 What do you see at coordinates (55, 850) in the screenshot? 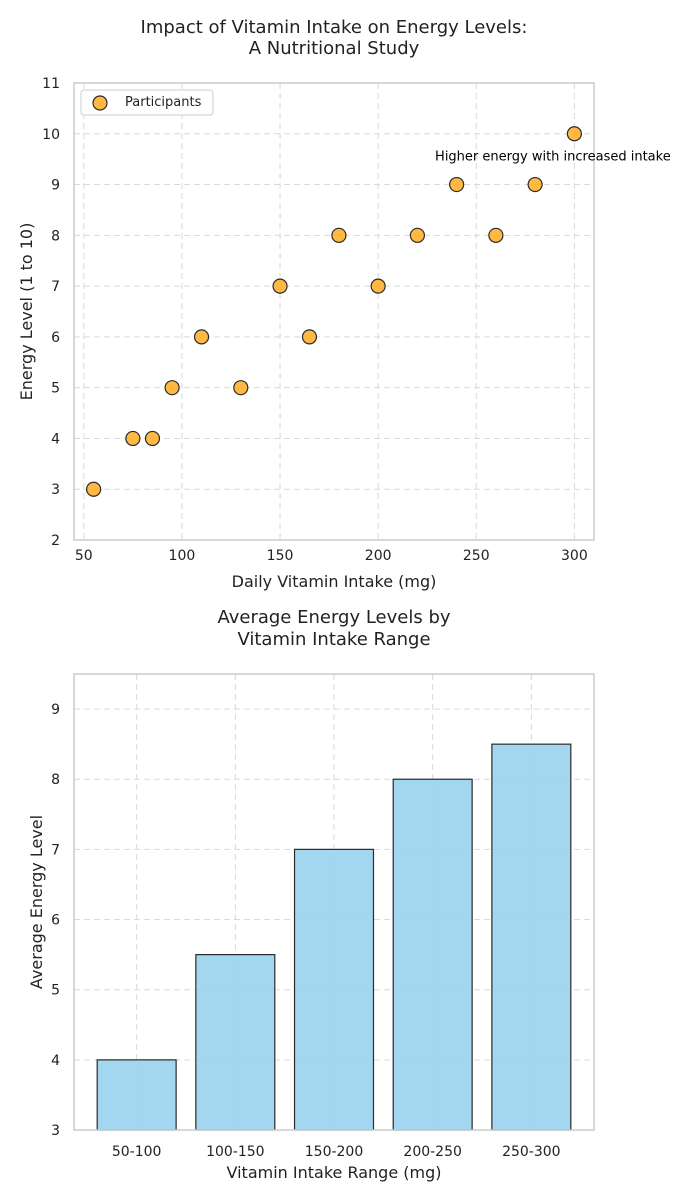
I see `bar-y-tick-label: 7` at bounding box center [55, 850].